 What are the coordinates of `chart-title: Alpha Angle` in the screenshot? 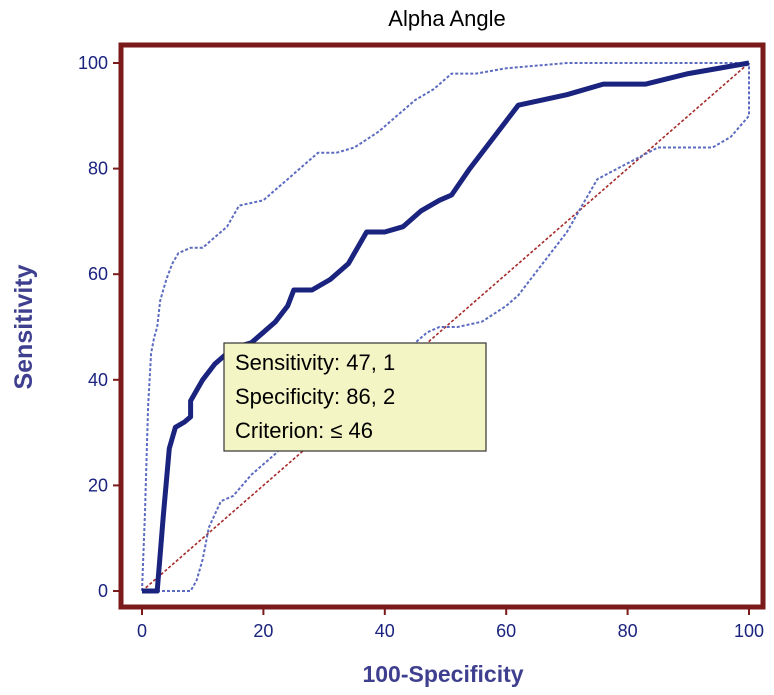 It's located at (446, 18).